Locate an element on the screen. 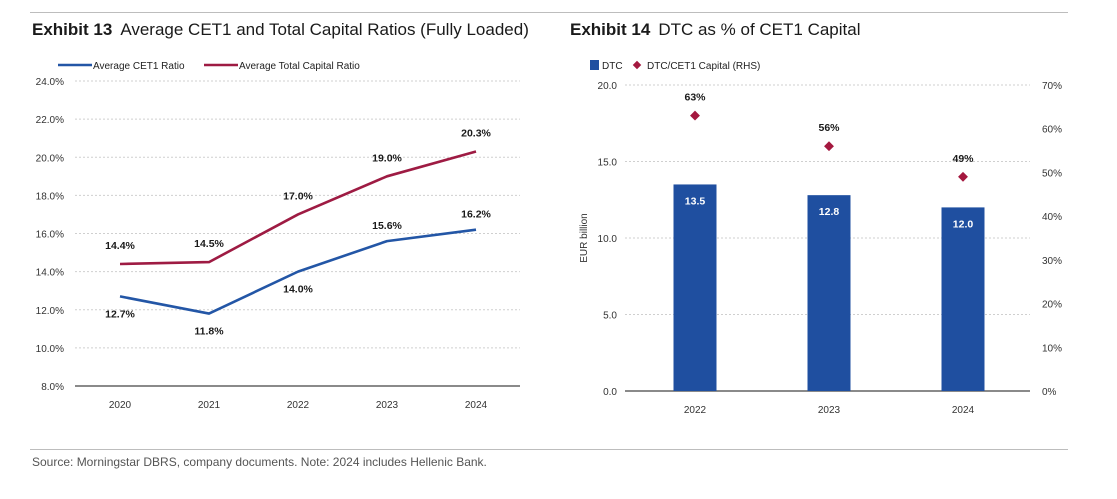 The image size is (1117, 499). y2-tick-label: 0% is located at coordinates (1049, 392).